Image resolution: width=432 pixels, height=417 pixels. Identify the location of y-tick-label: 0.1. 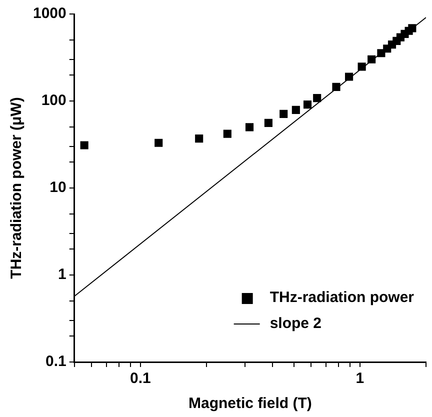
(56, 361).